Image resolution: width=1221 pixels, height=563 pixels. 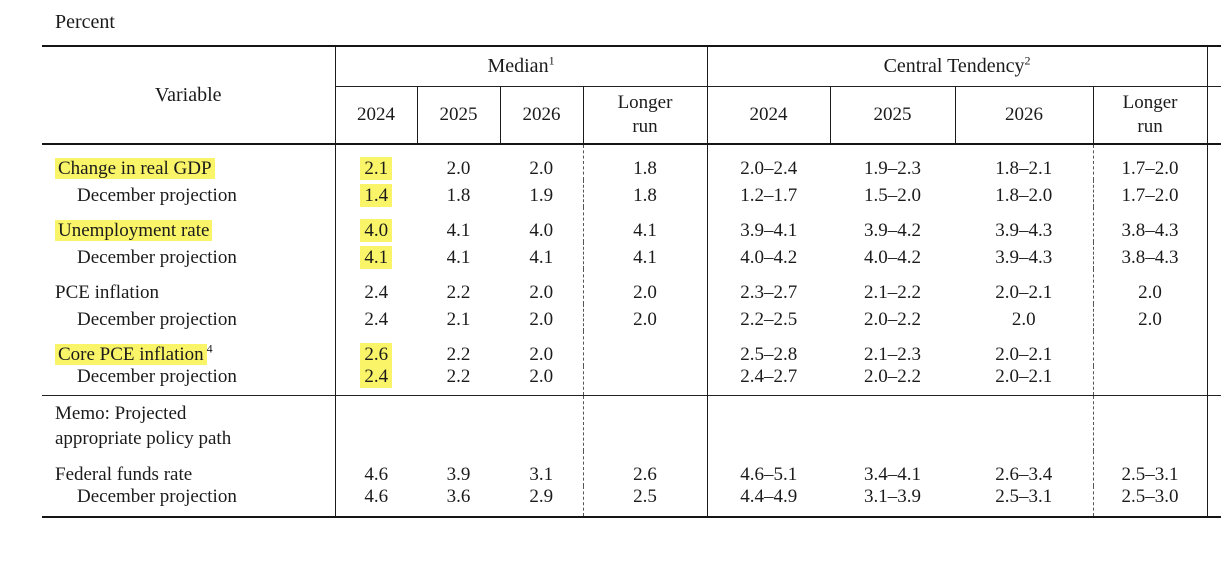 What do you see at coordinates (541, 195) in the screenshot?
I see `value: 1.9` at bounding box center [541, 195].